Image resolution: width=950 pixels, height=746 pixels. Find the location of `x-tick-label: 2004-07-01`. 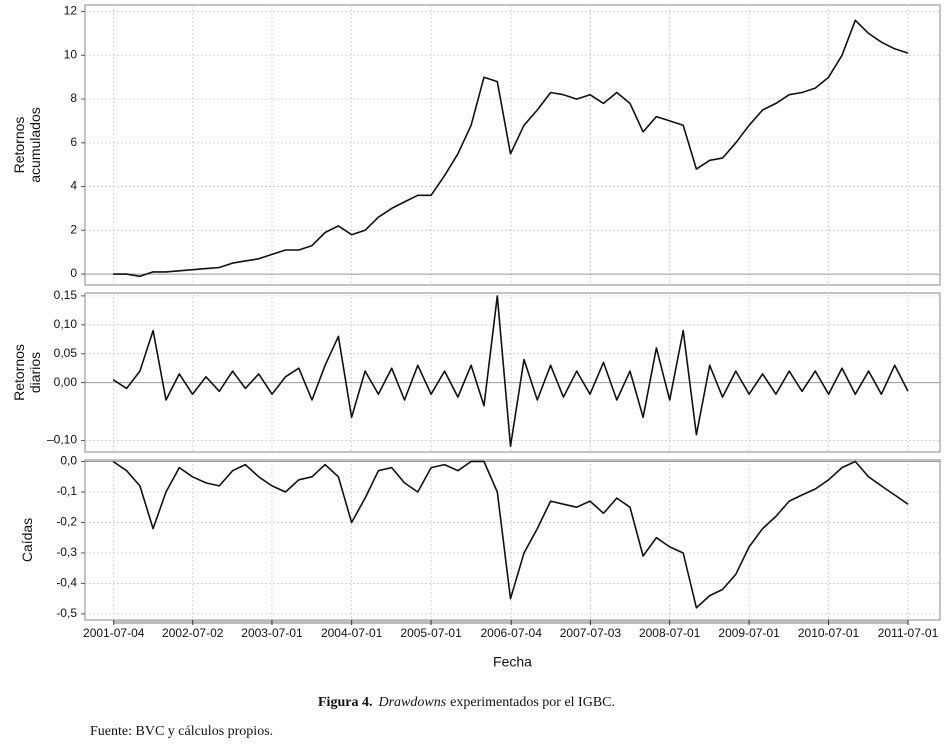

x-tick-label: 2004-07-01 is located at coordinates (352, 633).